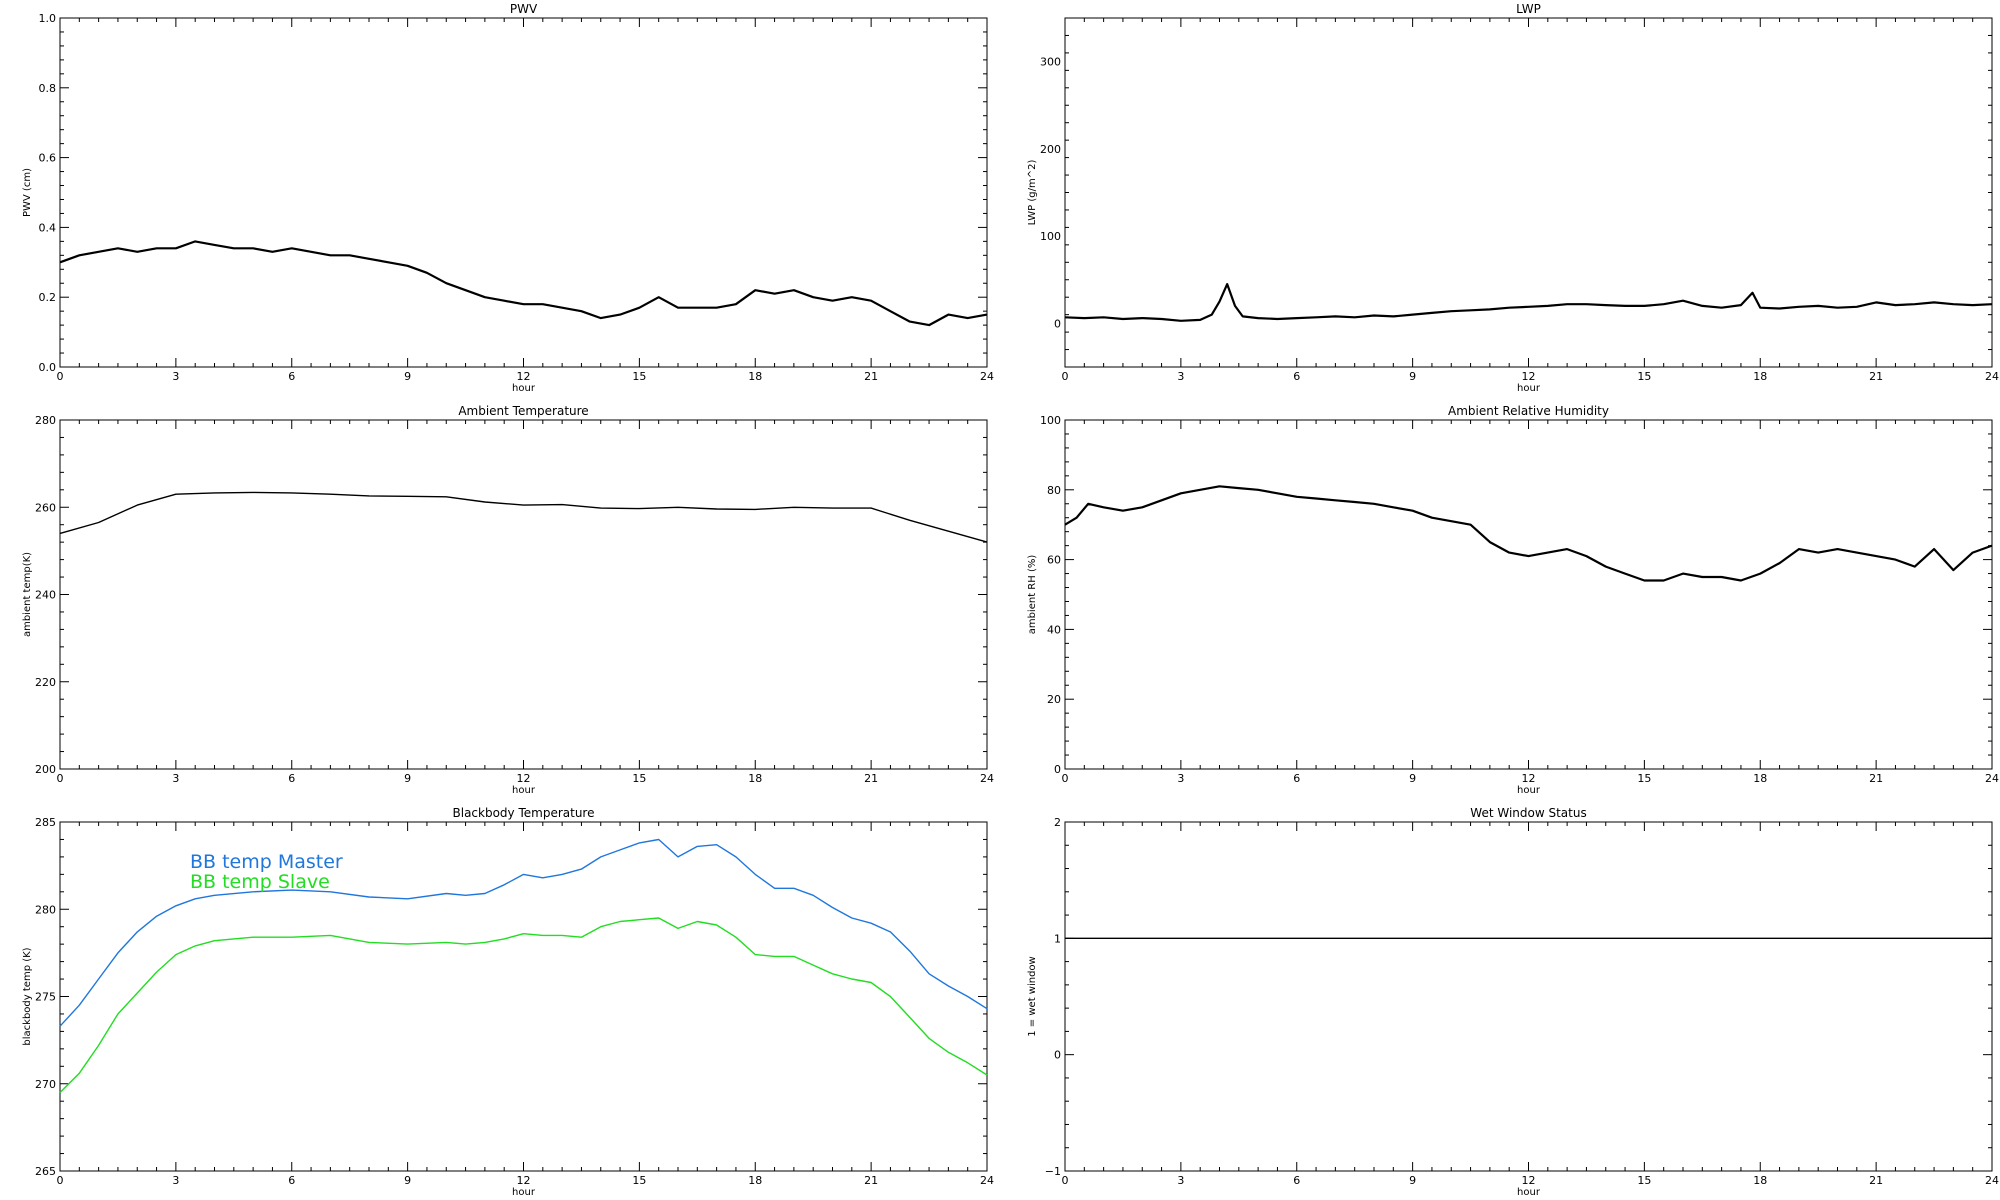  I want to click on ambient-rh-xtick-label: 3, so click(1180, 778).